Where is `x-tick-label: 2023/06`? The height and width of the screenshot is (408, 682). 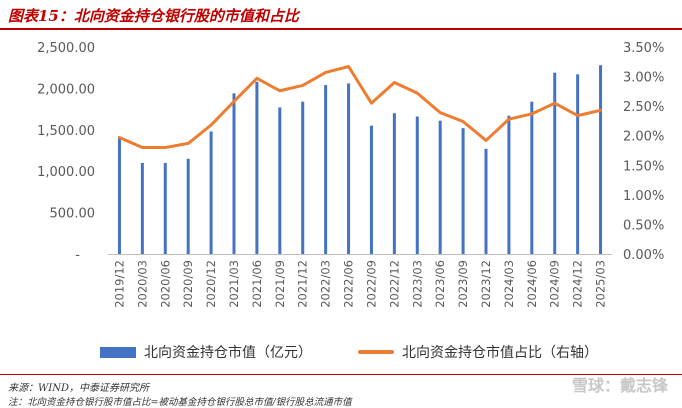 x-tick-label: 2023/06 is located at coordinates (440, 284).